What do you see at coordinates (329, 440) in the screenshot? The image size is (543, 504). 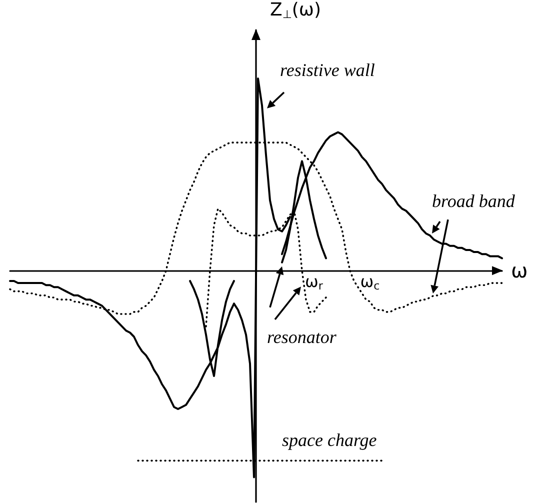 I see `series-label: space charge` at bounding box center [329, 440].